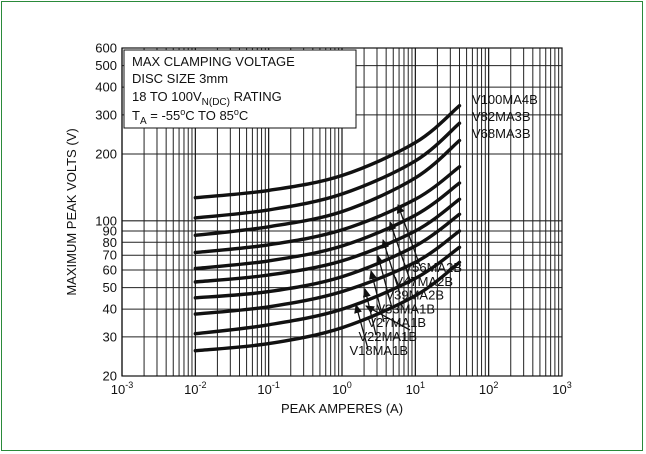 The width and height of the screenshot is (646, 454). I want to click on curve-v47ma2b, so click(327, 226).